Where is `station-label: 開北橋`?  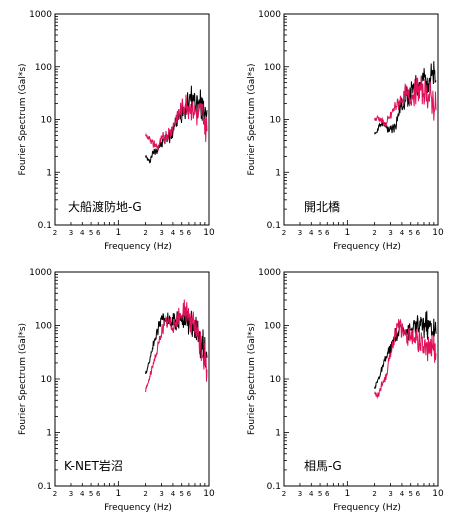
station-label: 開北橋 is located at coordinates (322, 207).